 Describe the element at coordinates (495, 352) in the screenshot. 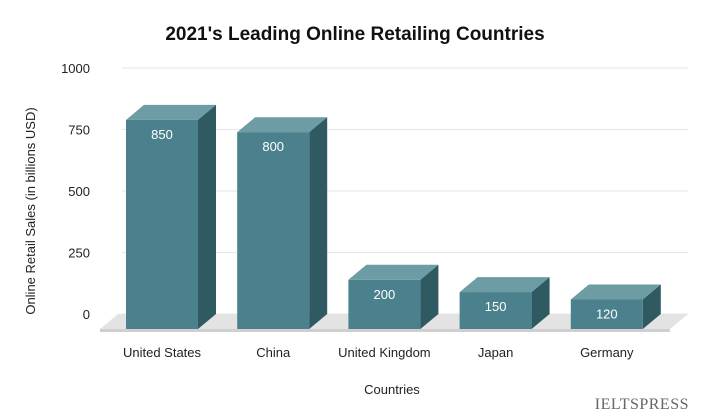

I see `x-tick-label: Japan` at that location.